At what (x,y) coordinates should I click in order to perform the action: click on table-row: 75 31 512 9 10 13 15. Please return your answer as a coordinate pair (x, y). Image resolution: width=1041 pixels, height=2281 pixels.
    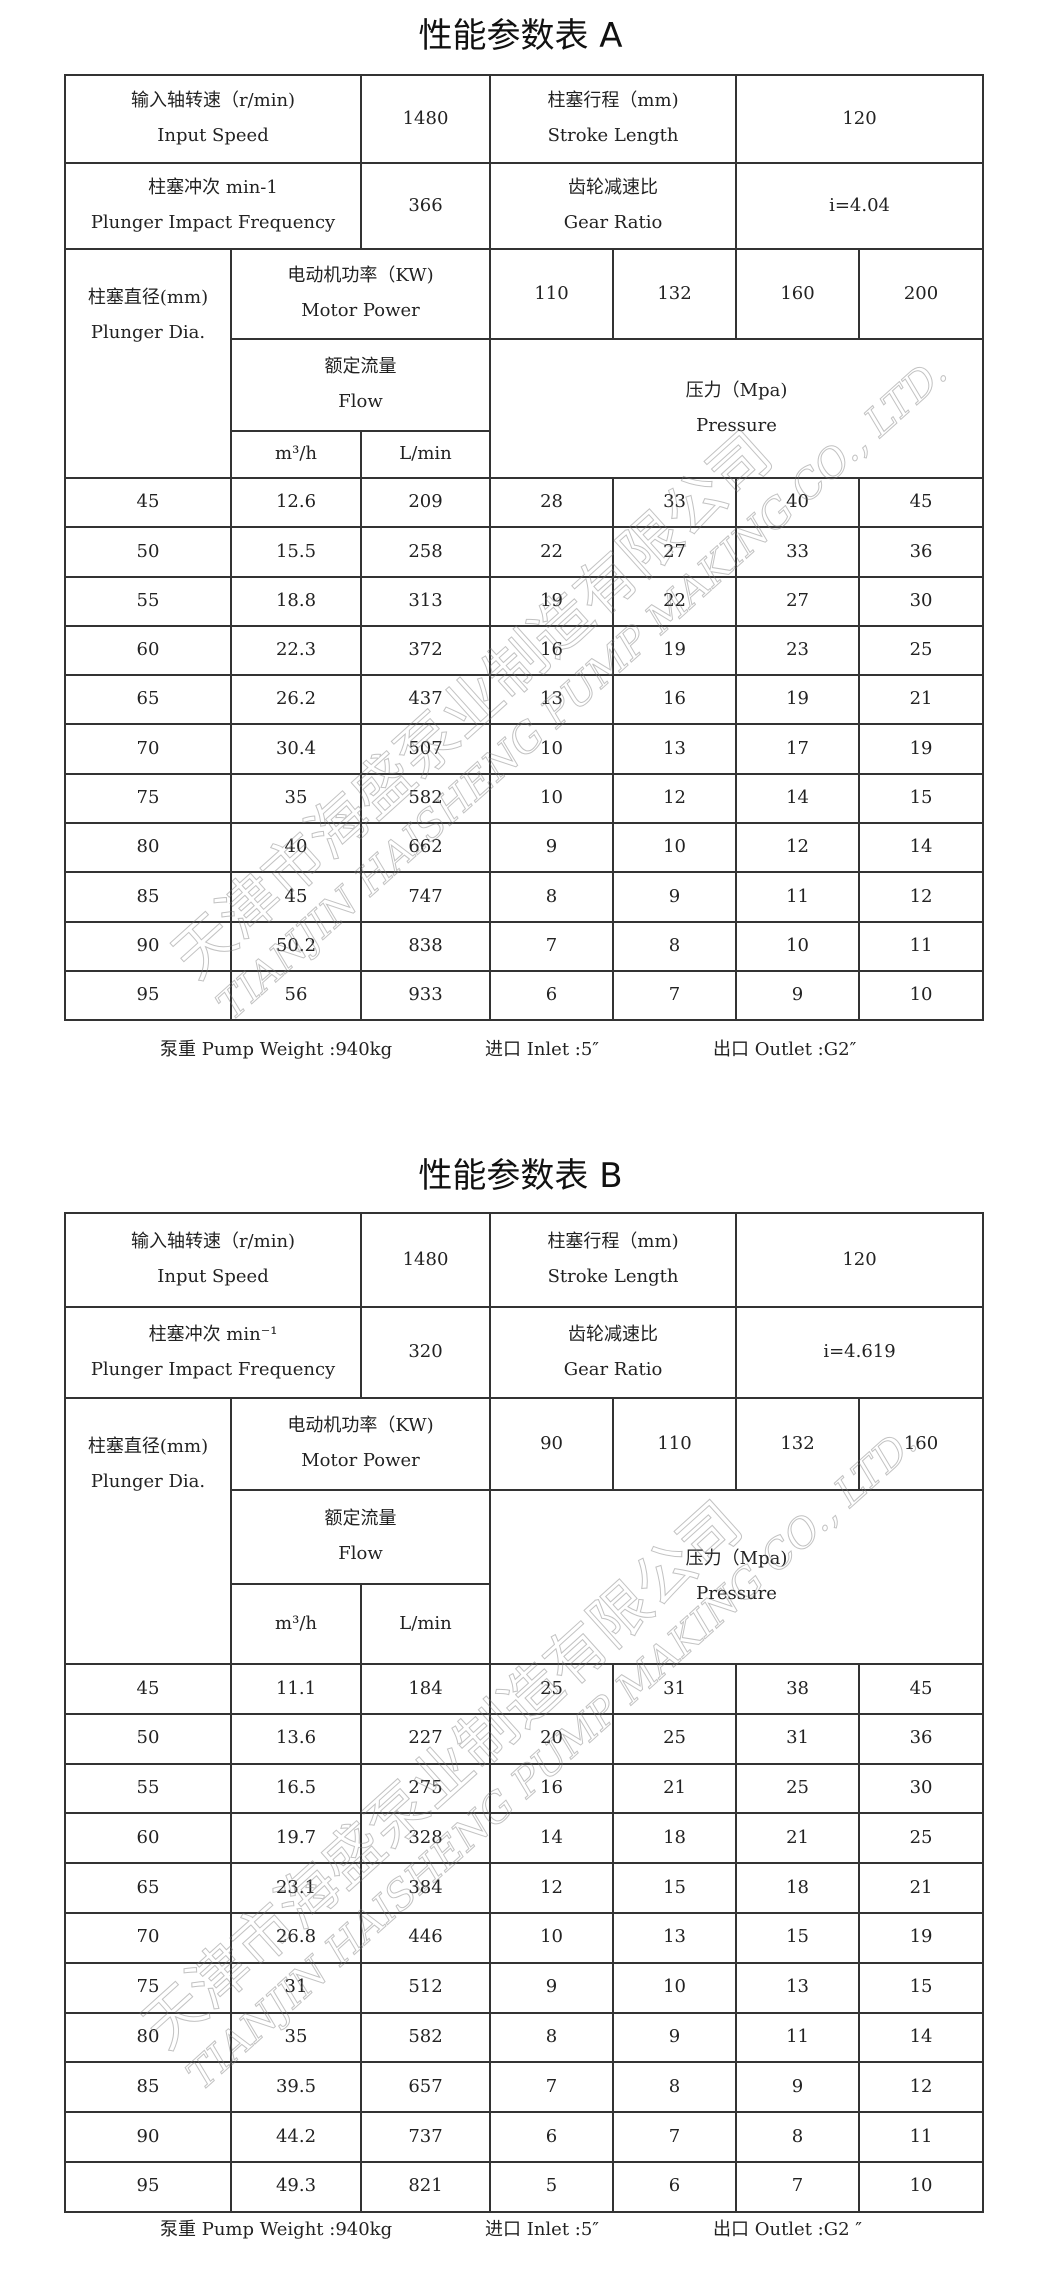
    Looking at the image, I should click on (524, 1987).